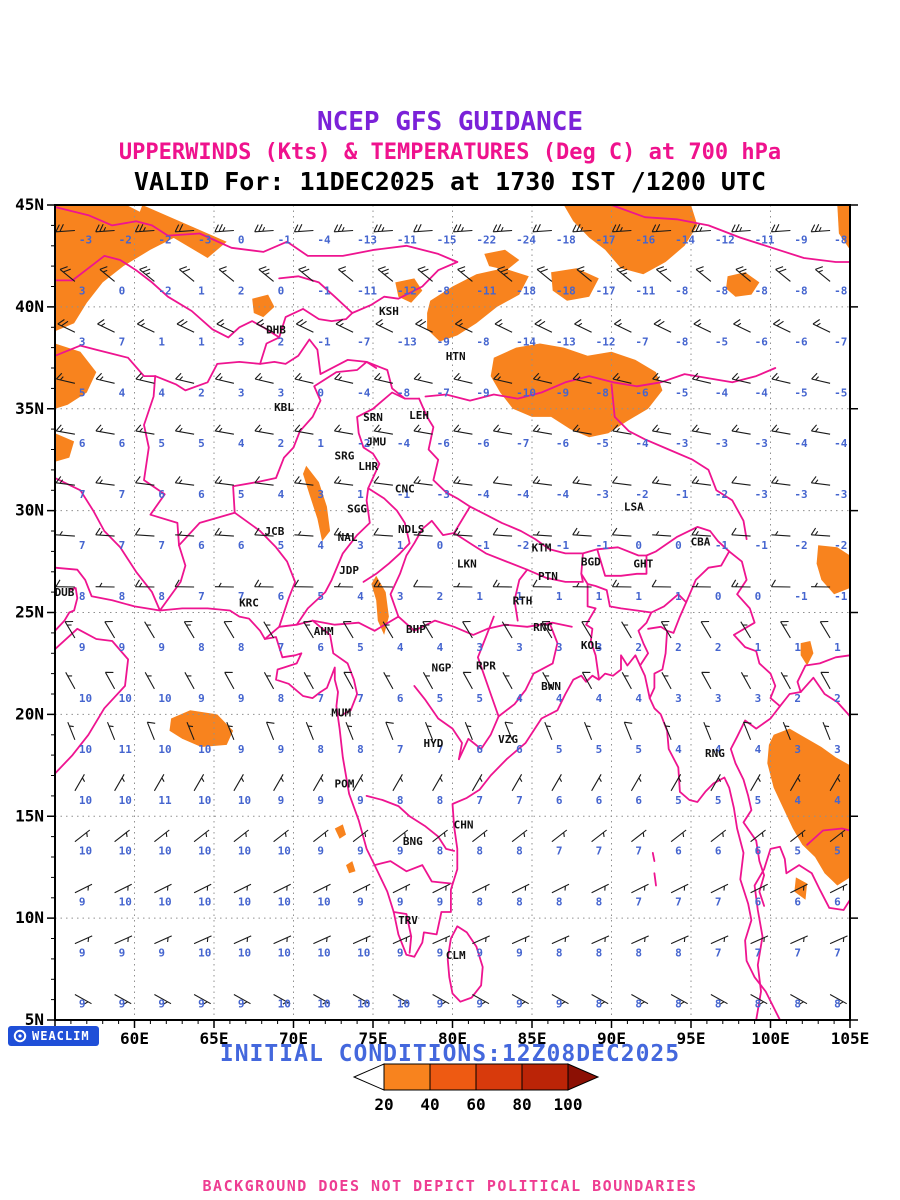  What do you see at coordinates (566, 240) in the screenshot?
I see `svg-text: -18` at bounding box center [566, 240].